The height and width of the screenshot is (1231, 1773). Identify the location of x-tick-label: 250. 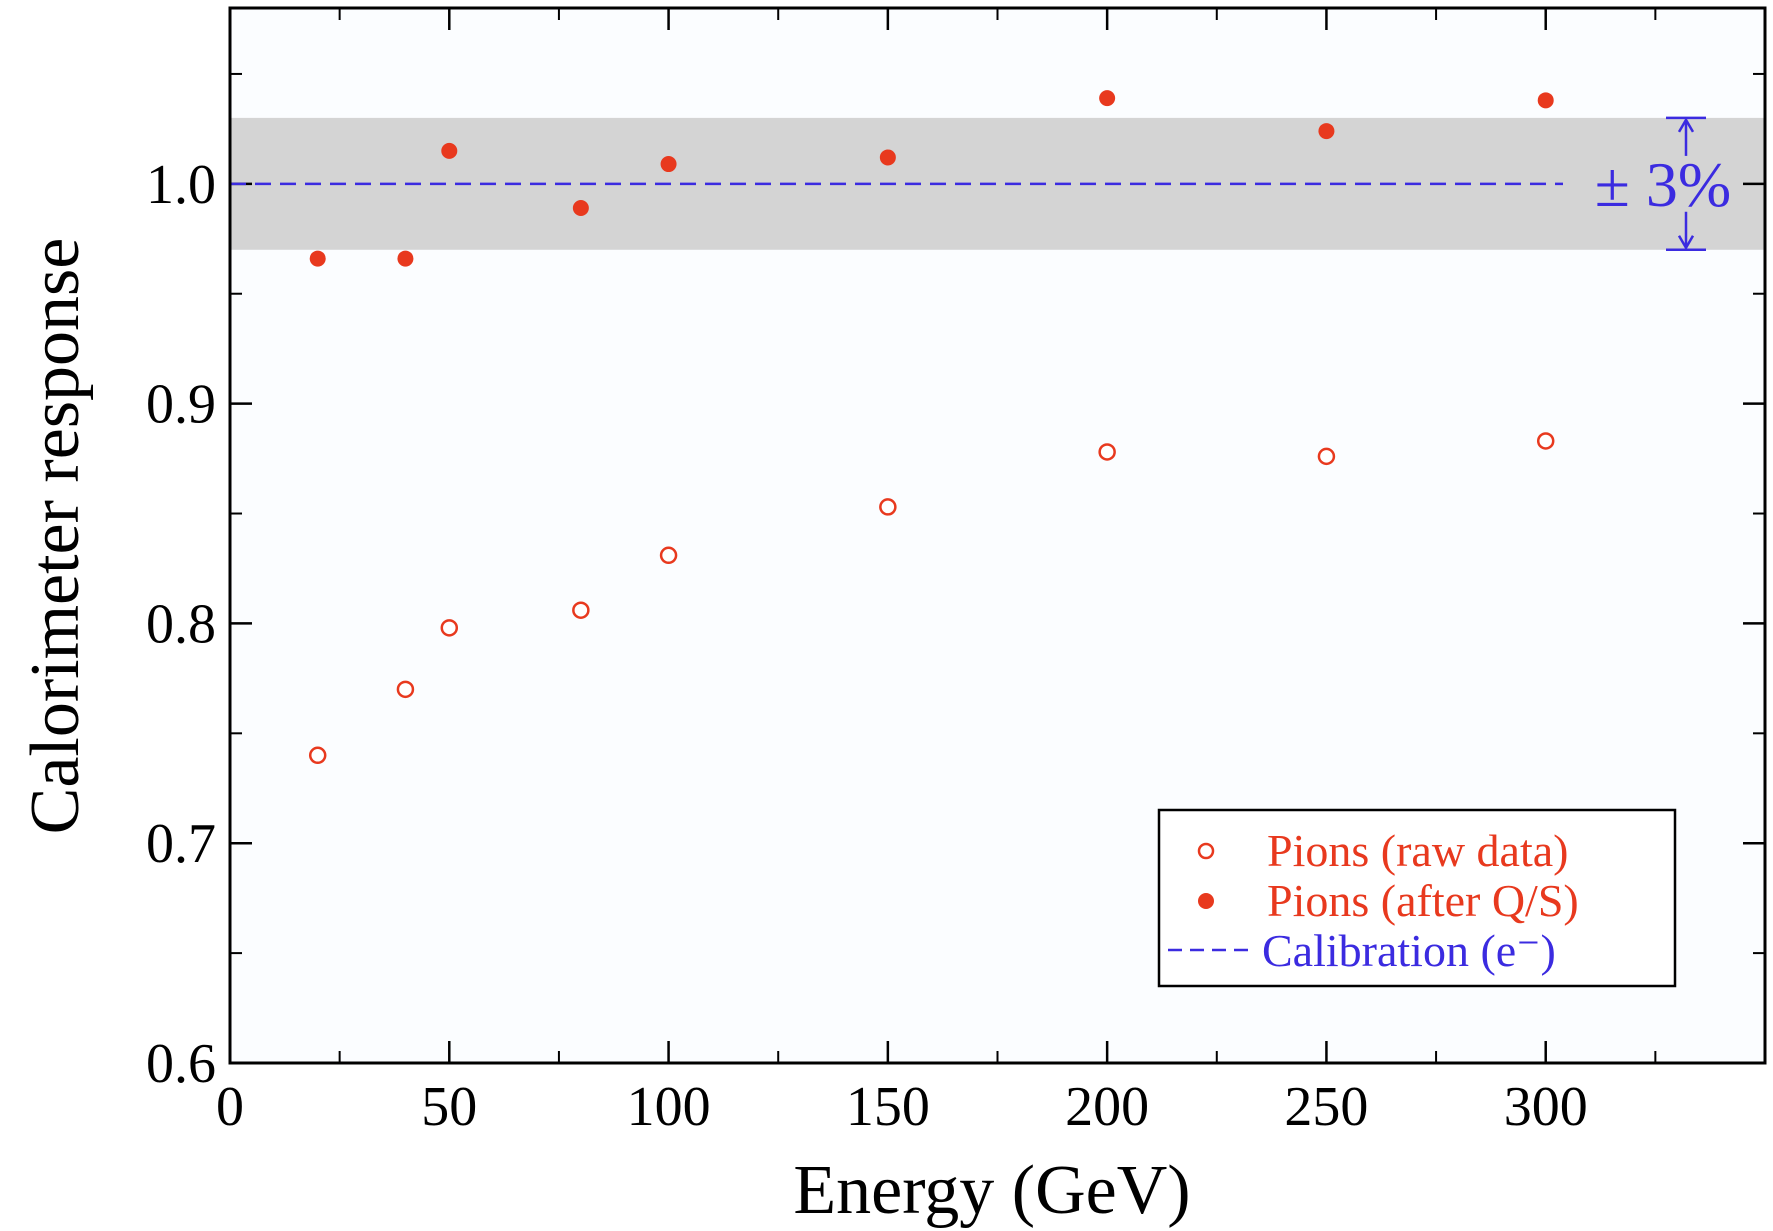
(1326, 1107).